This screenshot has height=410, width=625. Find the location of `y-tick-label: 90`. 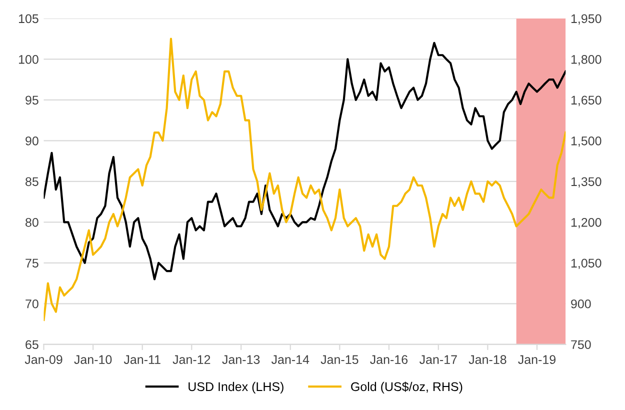

y-tick-label: 90 is located at coordinates (32, 141).